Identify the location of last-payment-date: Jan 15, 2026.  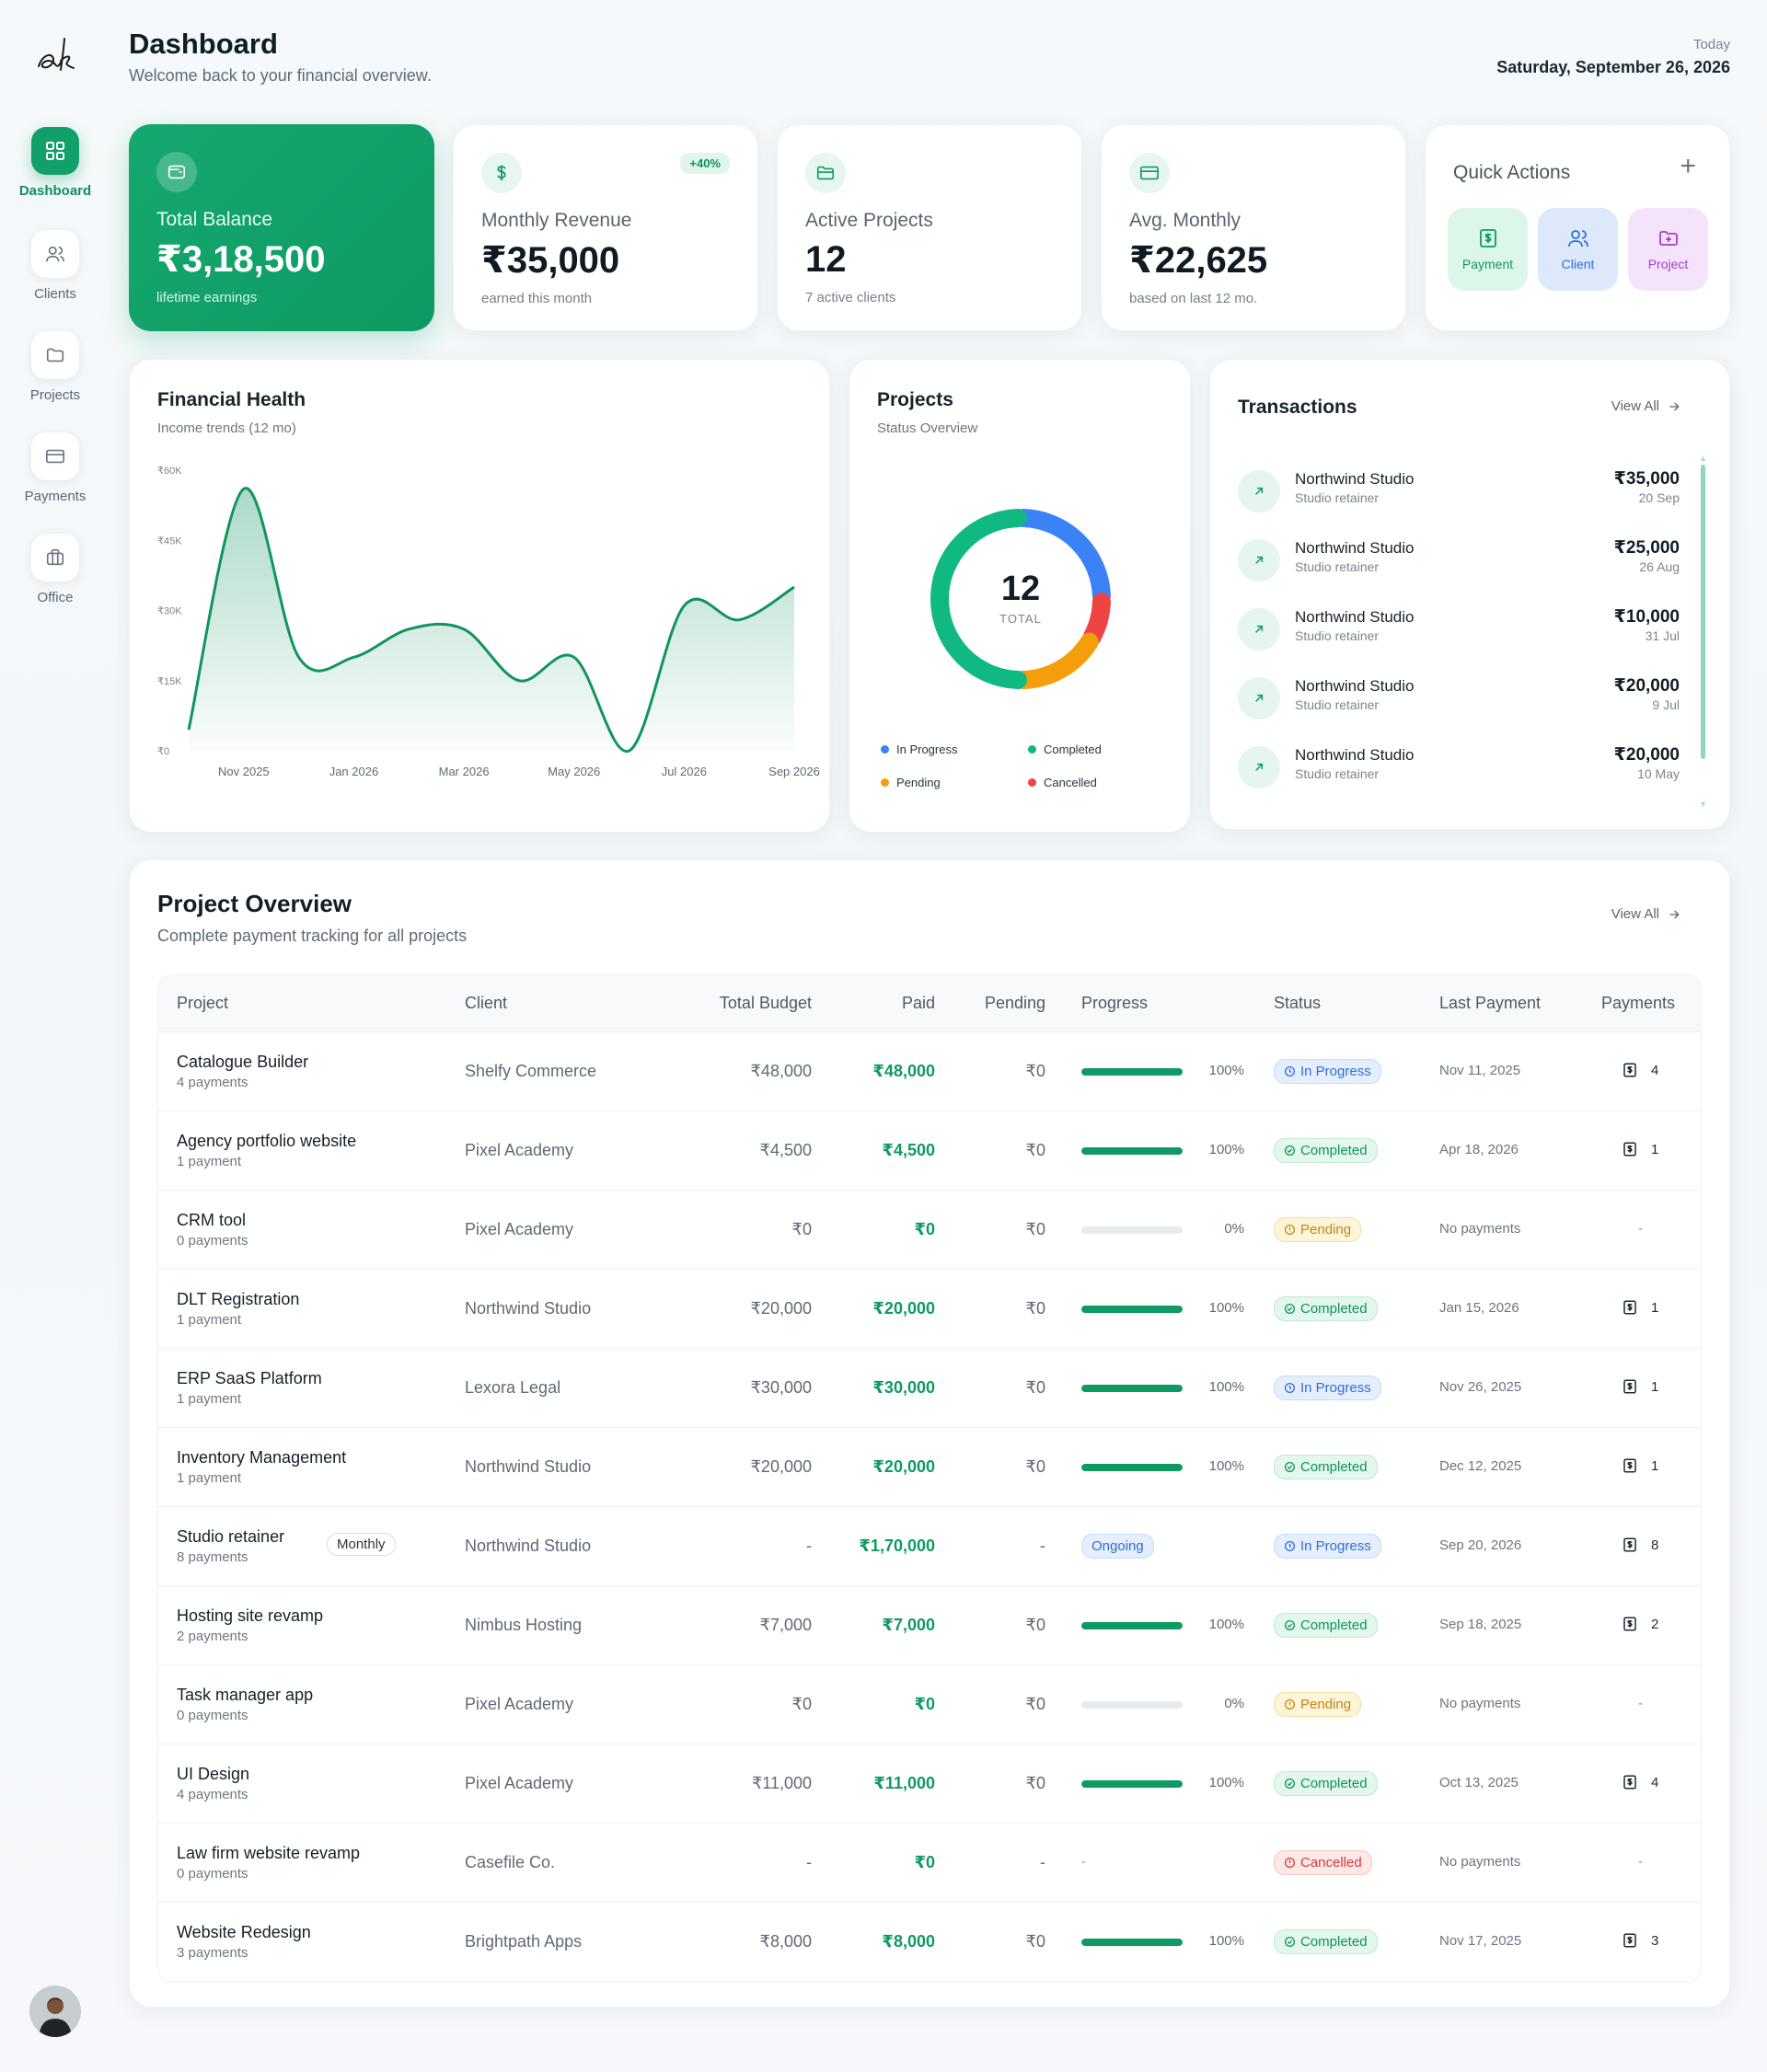
(1479, 1308).